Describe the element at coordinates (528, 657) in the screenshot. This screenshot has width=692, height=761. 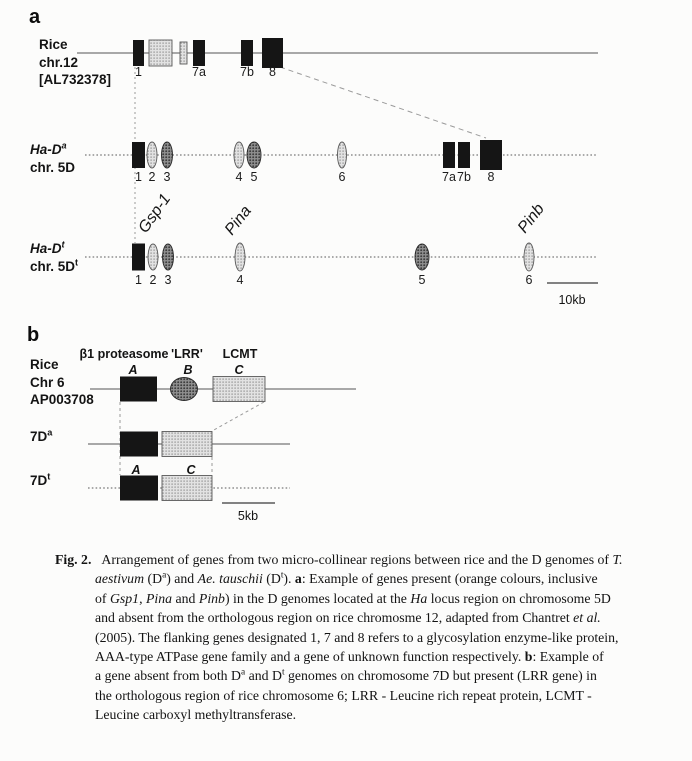
I see `text-segment: b` at that location.